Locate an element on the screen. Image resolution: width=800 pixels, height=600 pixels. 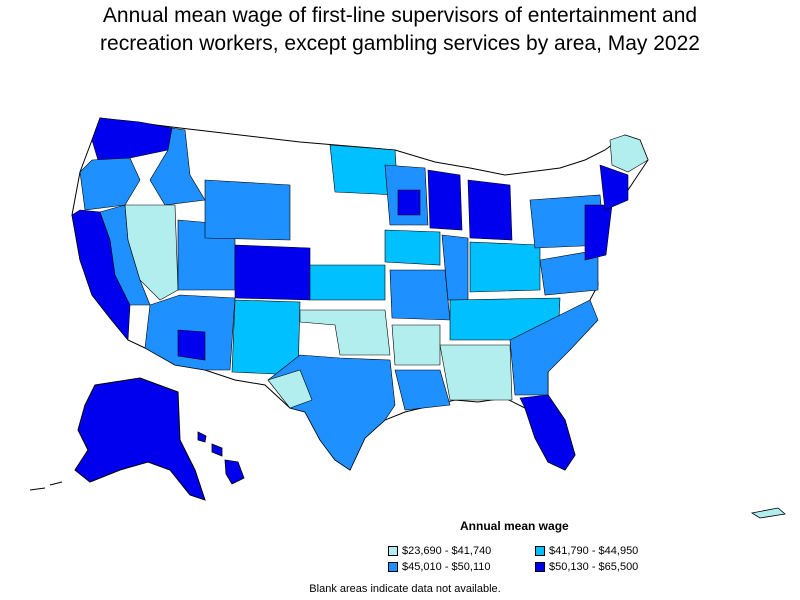
legend-label-4: $50,130 - $65,500 is located at coordinates (594, 567).